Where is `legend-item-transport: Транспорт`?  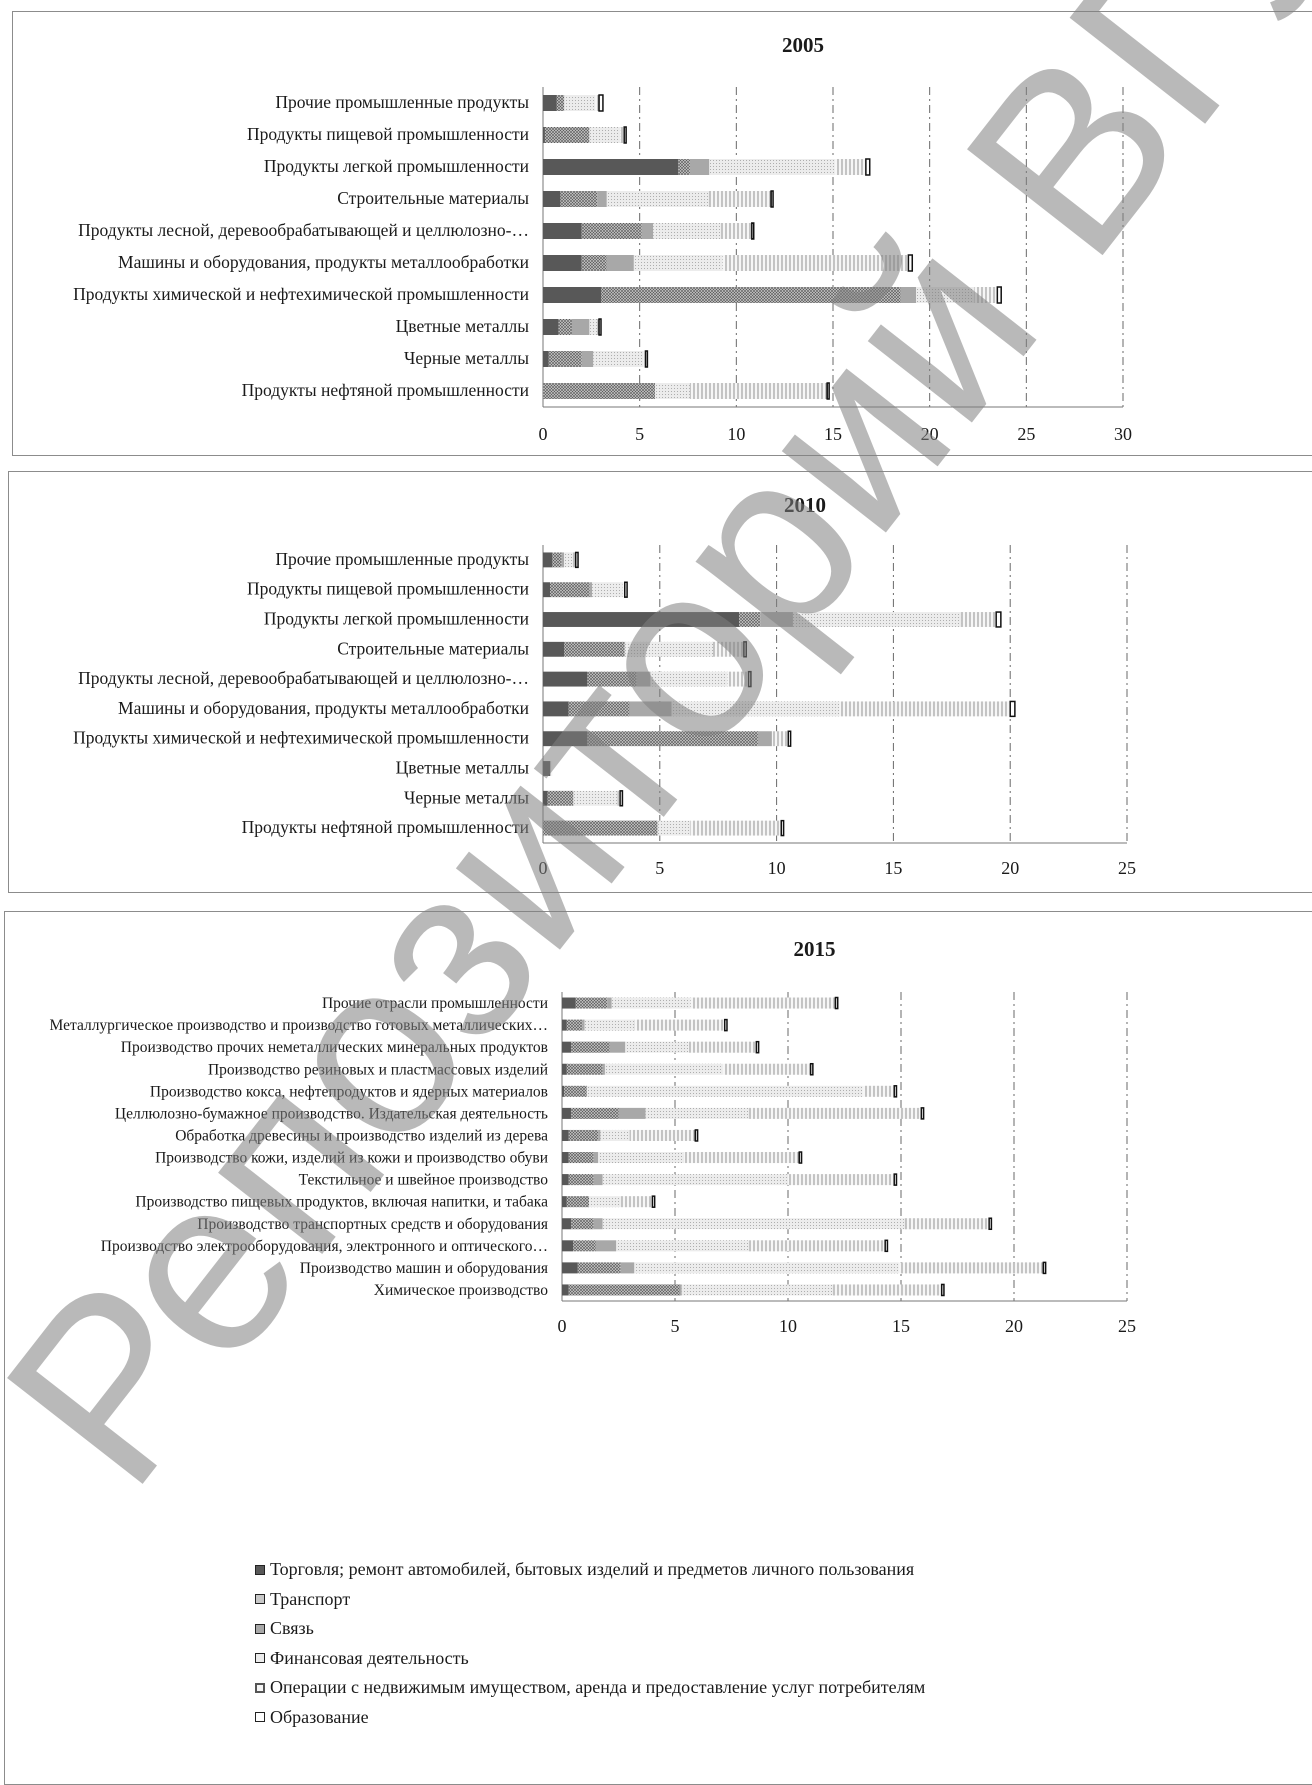 legend-item-transport: Транспорт is located at coordinates (590, 1600).